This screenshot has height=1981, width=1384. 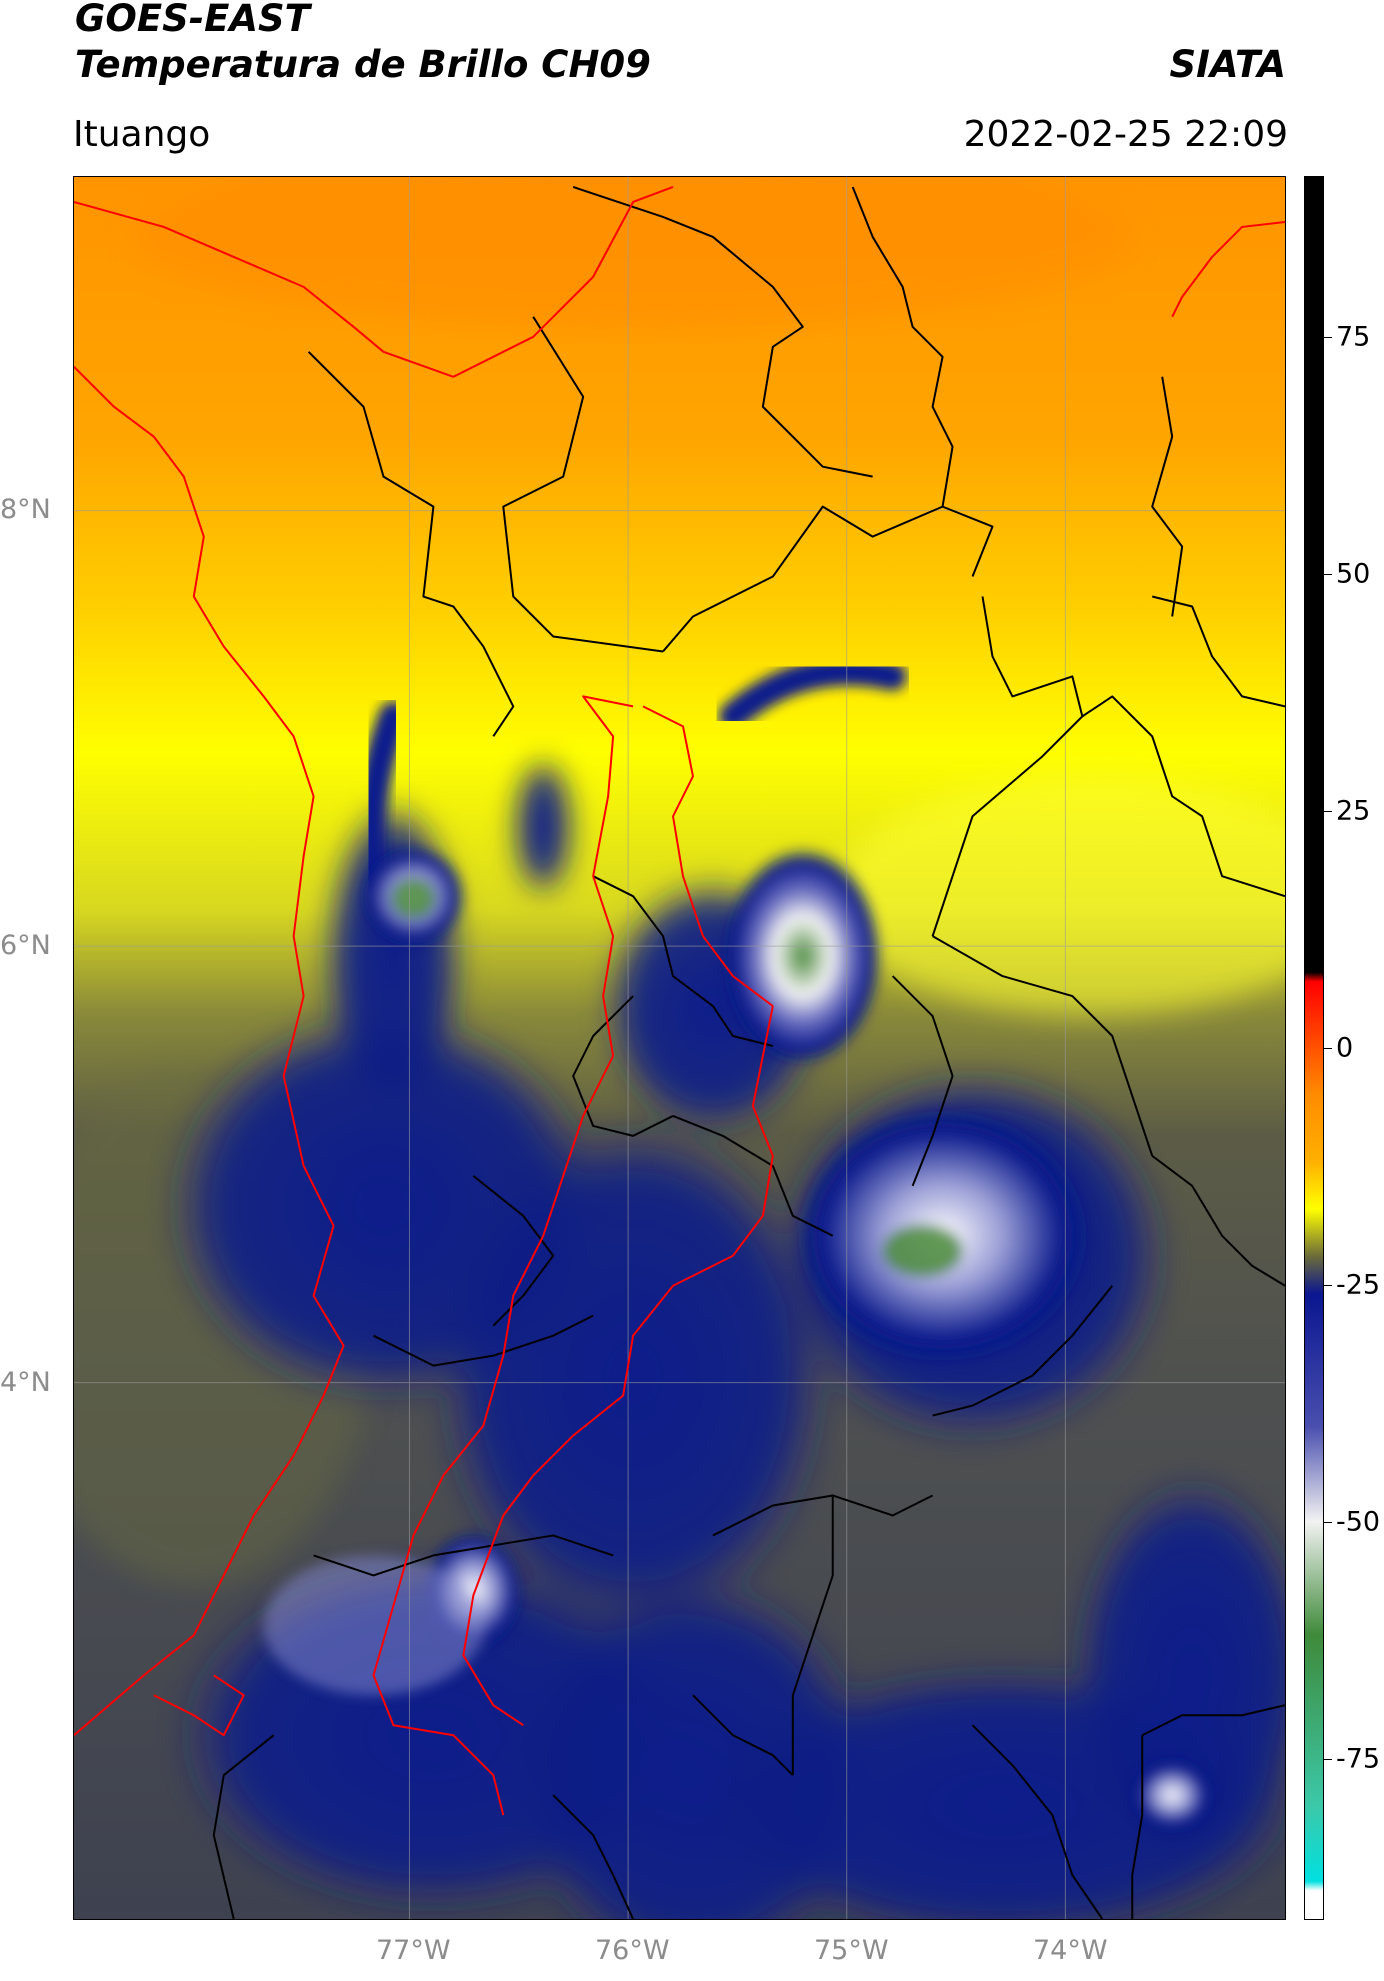 I want to click on lon-tick-label: 74°W, so click(x=1070, y=1950).